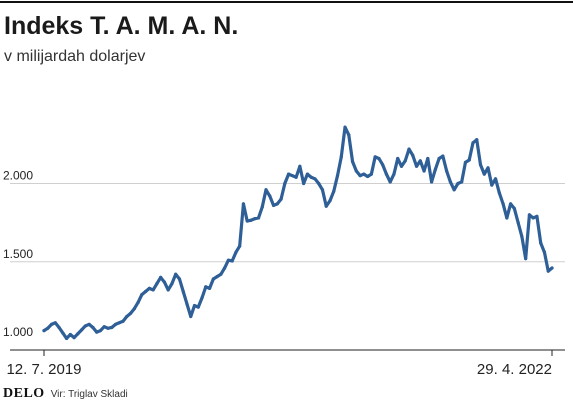 The image size is (573, 403). What do you see at coordinates (75, 56) in the screenshot?
I see `chart-subtitle: v milijardah dolarjev` at bounding box center [75, 56].